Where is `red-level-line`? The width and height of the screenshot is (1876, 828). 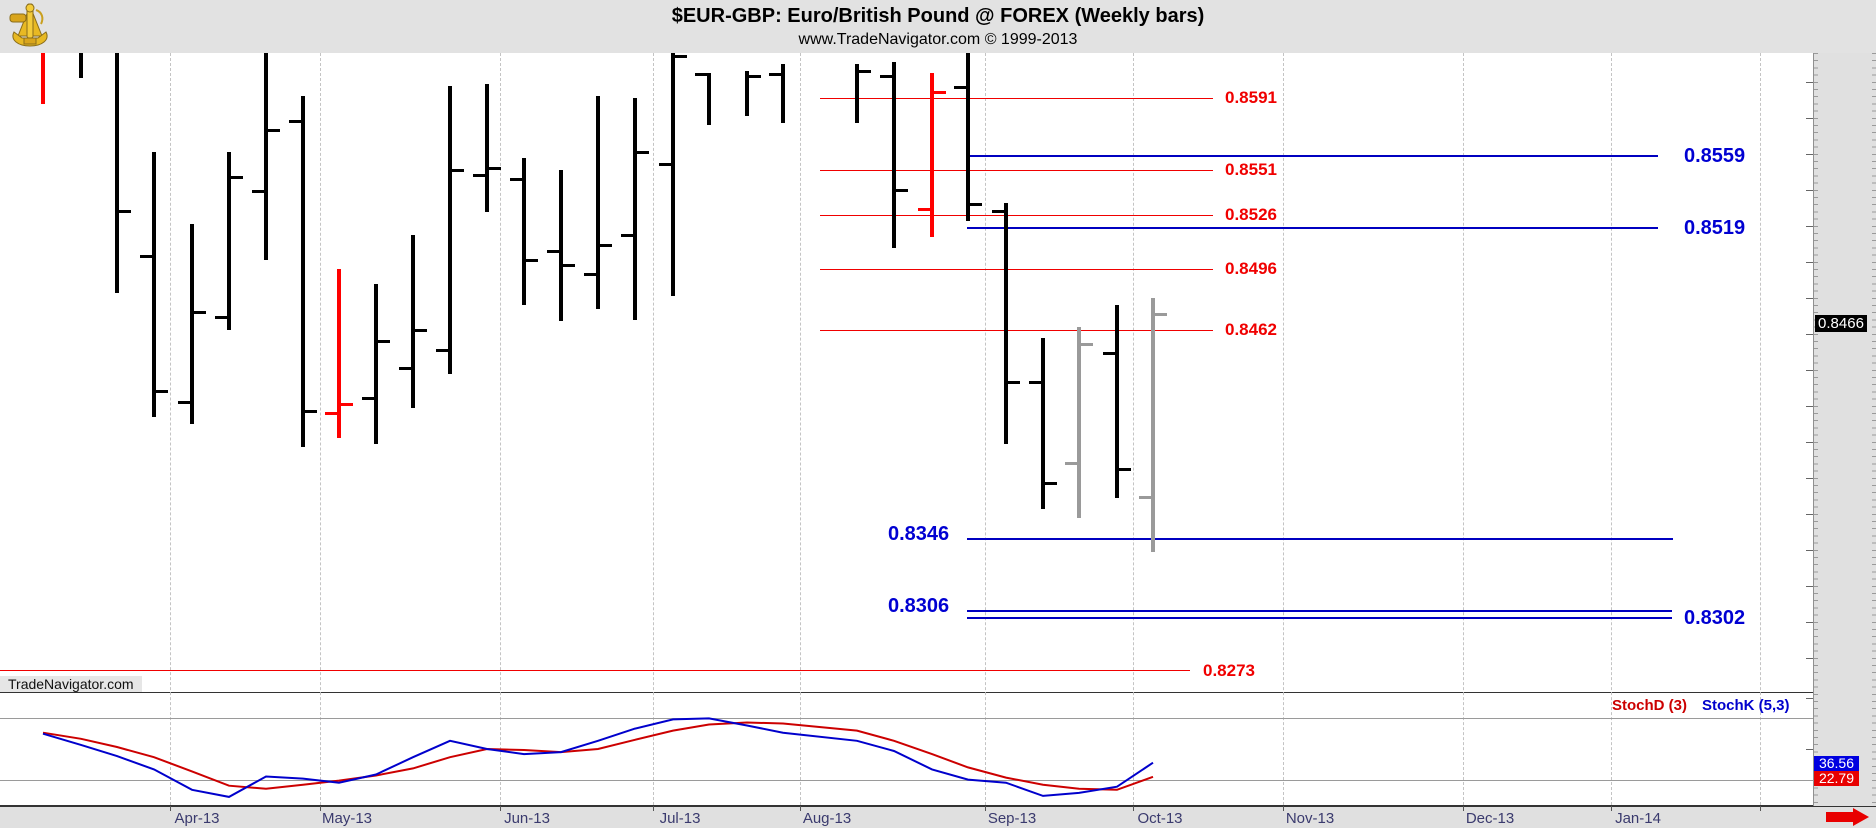 red-level-line is located at coordinates (1016, 330).